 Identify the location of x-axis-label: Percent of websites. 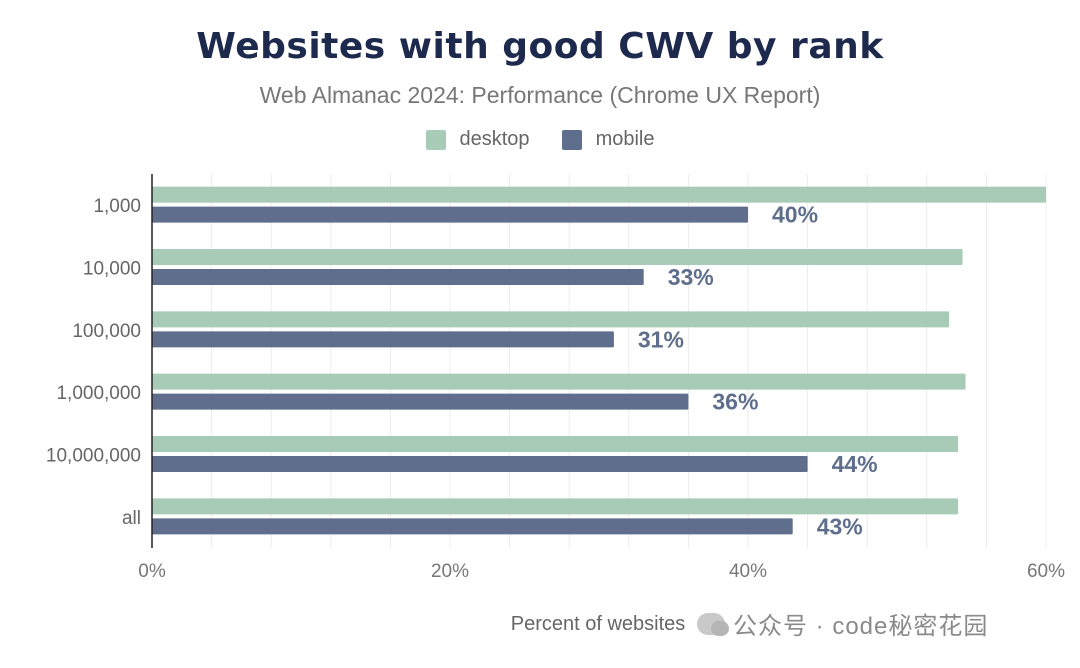
(598, 624).